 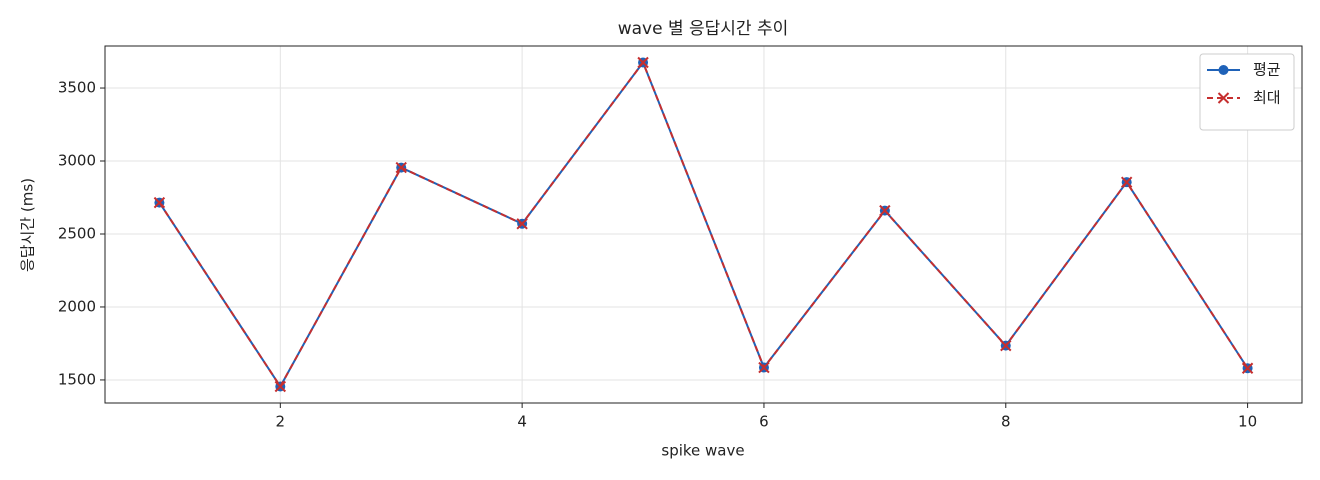 What do you see at coordinates (1267, 70) in the screenshot?
I see `legend-label: 평균` at bounding box center [1267, 70].